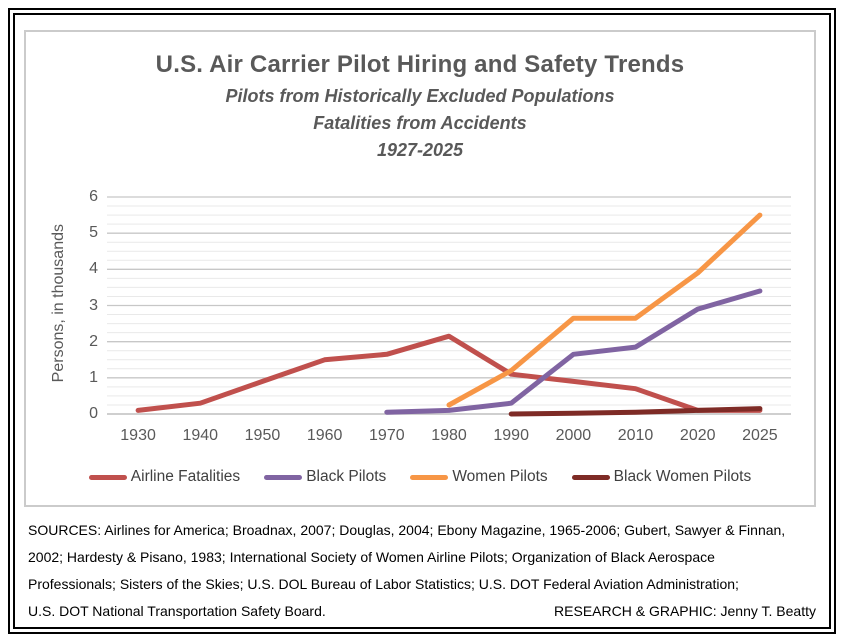 The height and width of the screenshot is (642, 844). I want to click on legend-label: Black Women Pilots, so click(682, 476).